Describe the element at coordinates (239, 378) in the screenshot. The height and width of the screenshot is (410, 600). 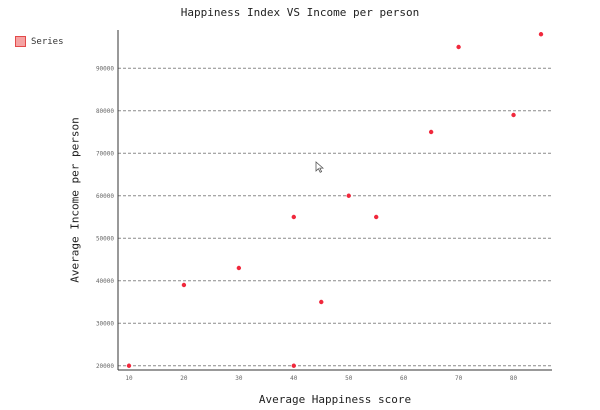
I see `x-tick-label: 30` at that location.